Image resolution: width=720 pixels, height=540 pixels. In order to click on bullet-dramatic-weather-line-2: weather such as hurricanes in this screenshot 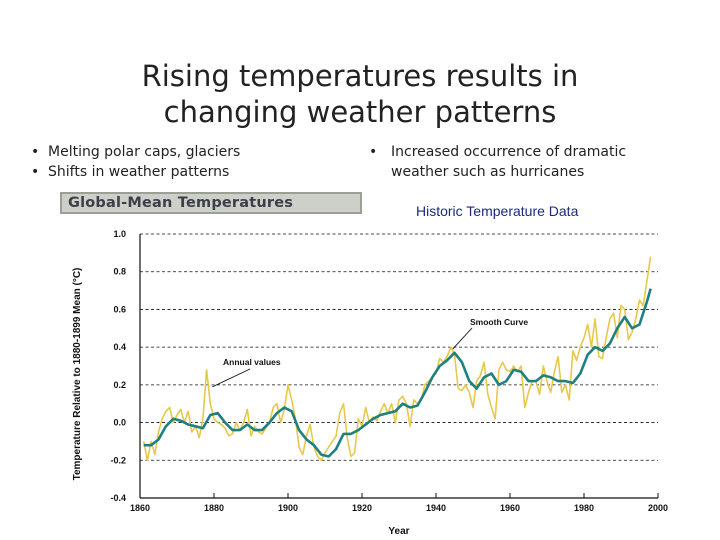, I will do `click(488, 172)`.